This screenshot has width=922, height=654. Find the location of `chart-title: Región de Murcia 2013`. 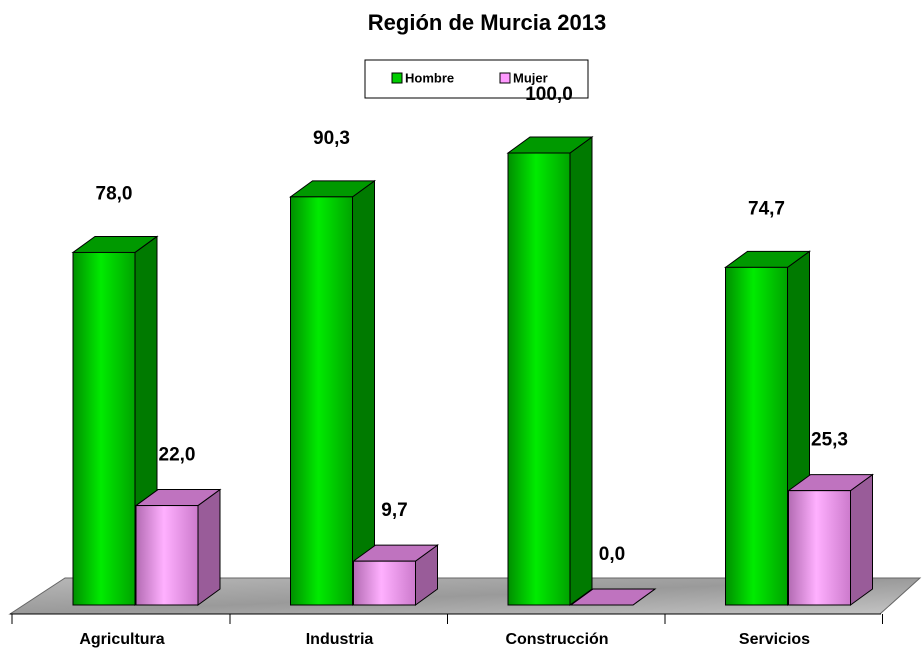

chart-title: Región de Murcia 2013 is located at coordinates (487, 22).